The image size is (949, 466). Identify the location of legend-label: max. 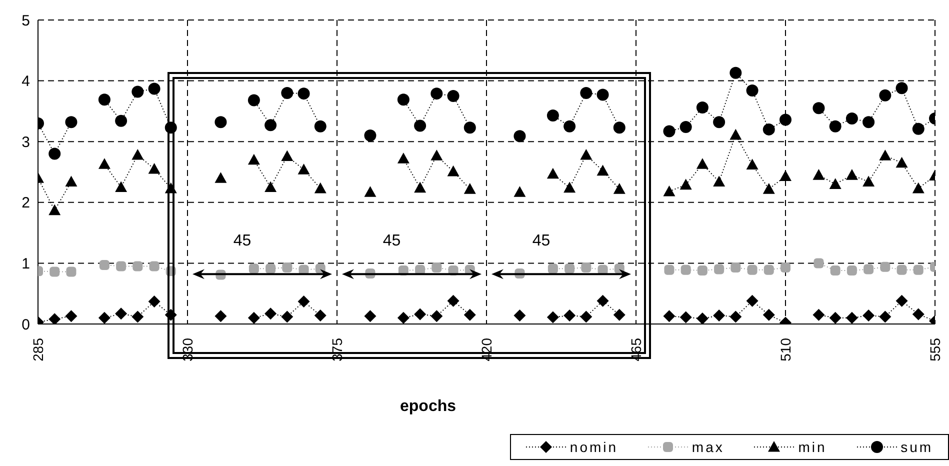
(708, 447).